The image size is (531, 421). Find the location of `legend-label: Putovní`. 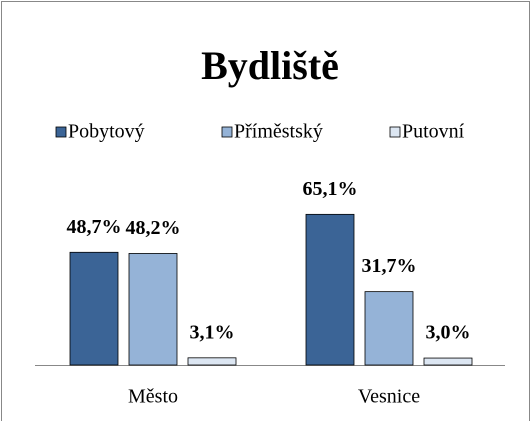

legend-label: Putovní is located at coordinates (433, 132).